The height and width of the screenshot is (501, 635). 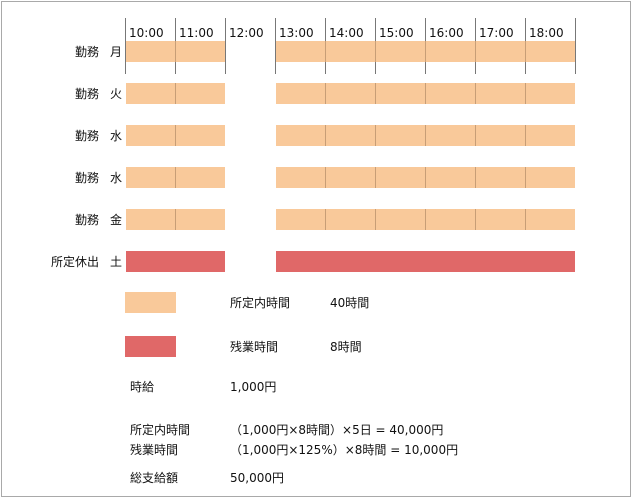 I want to click on legend-label-work: 所定内時間, so click(x=260, y=303).